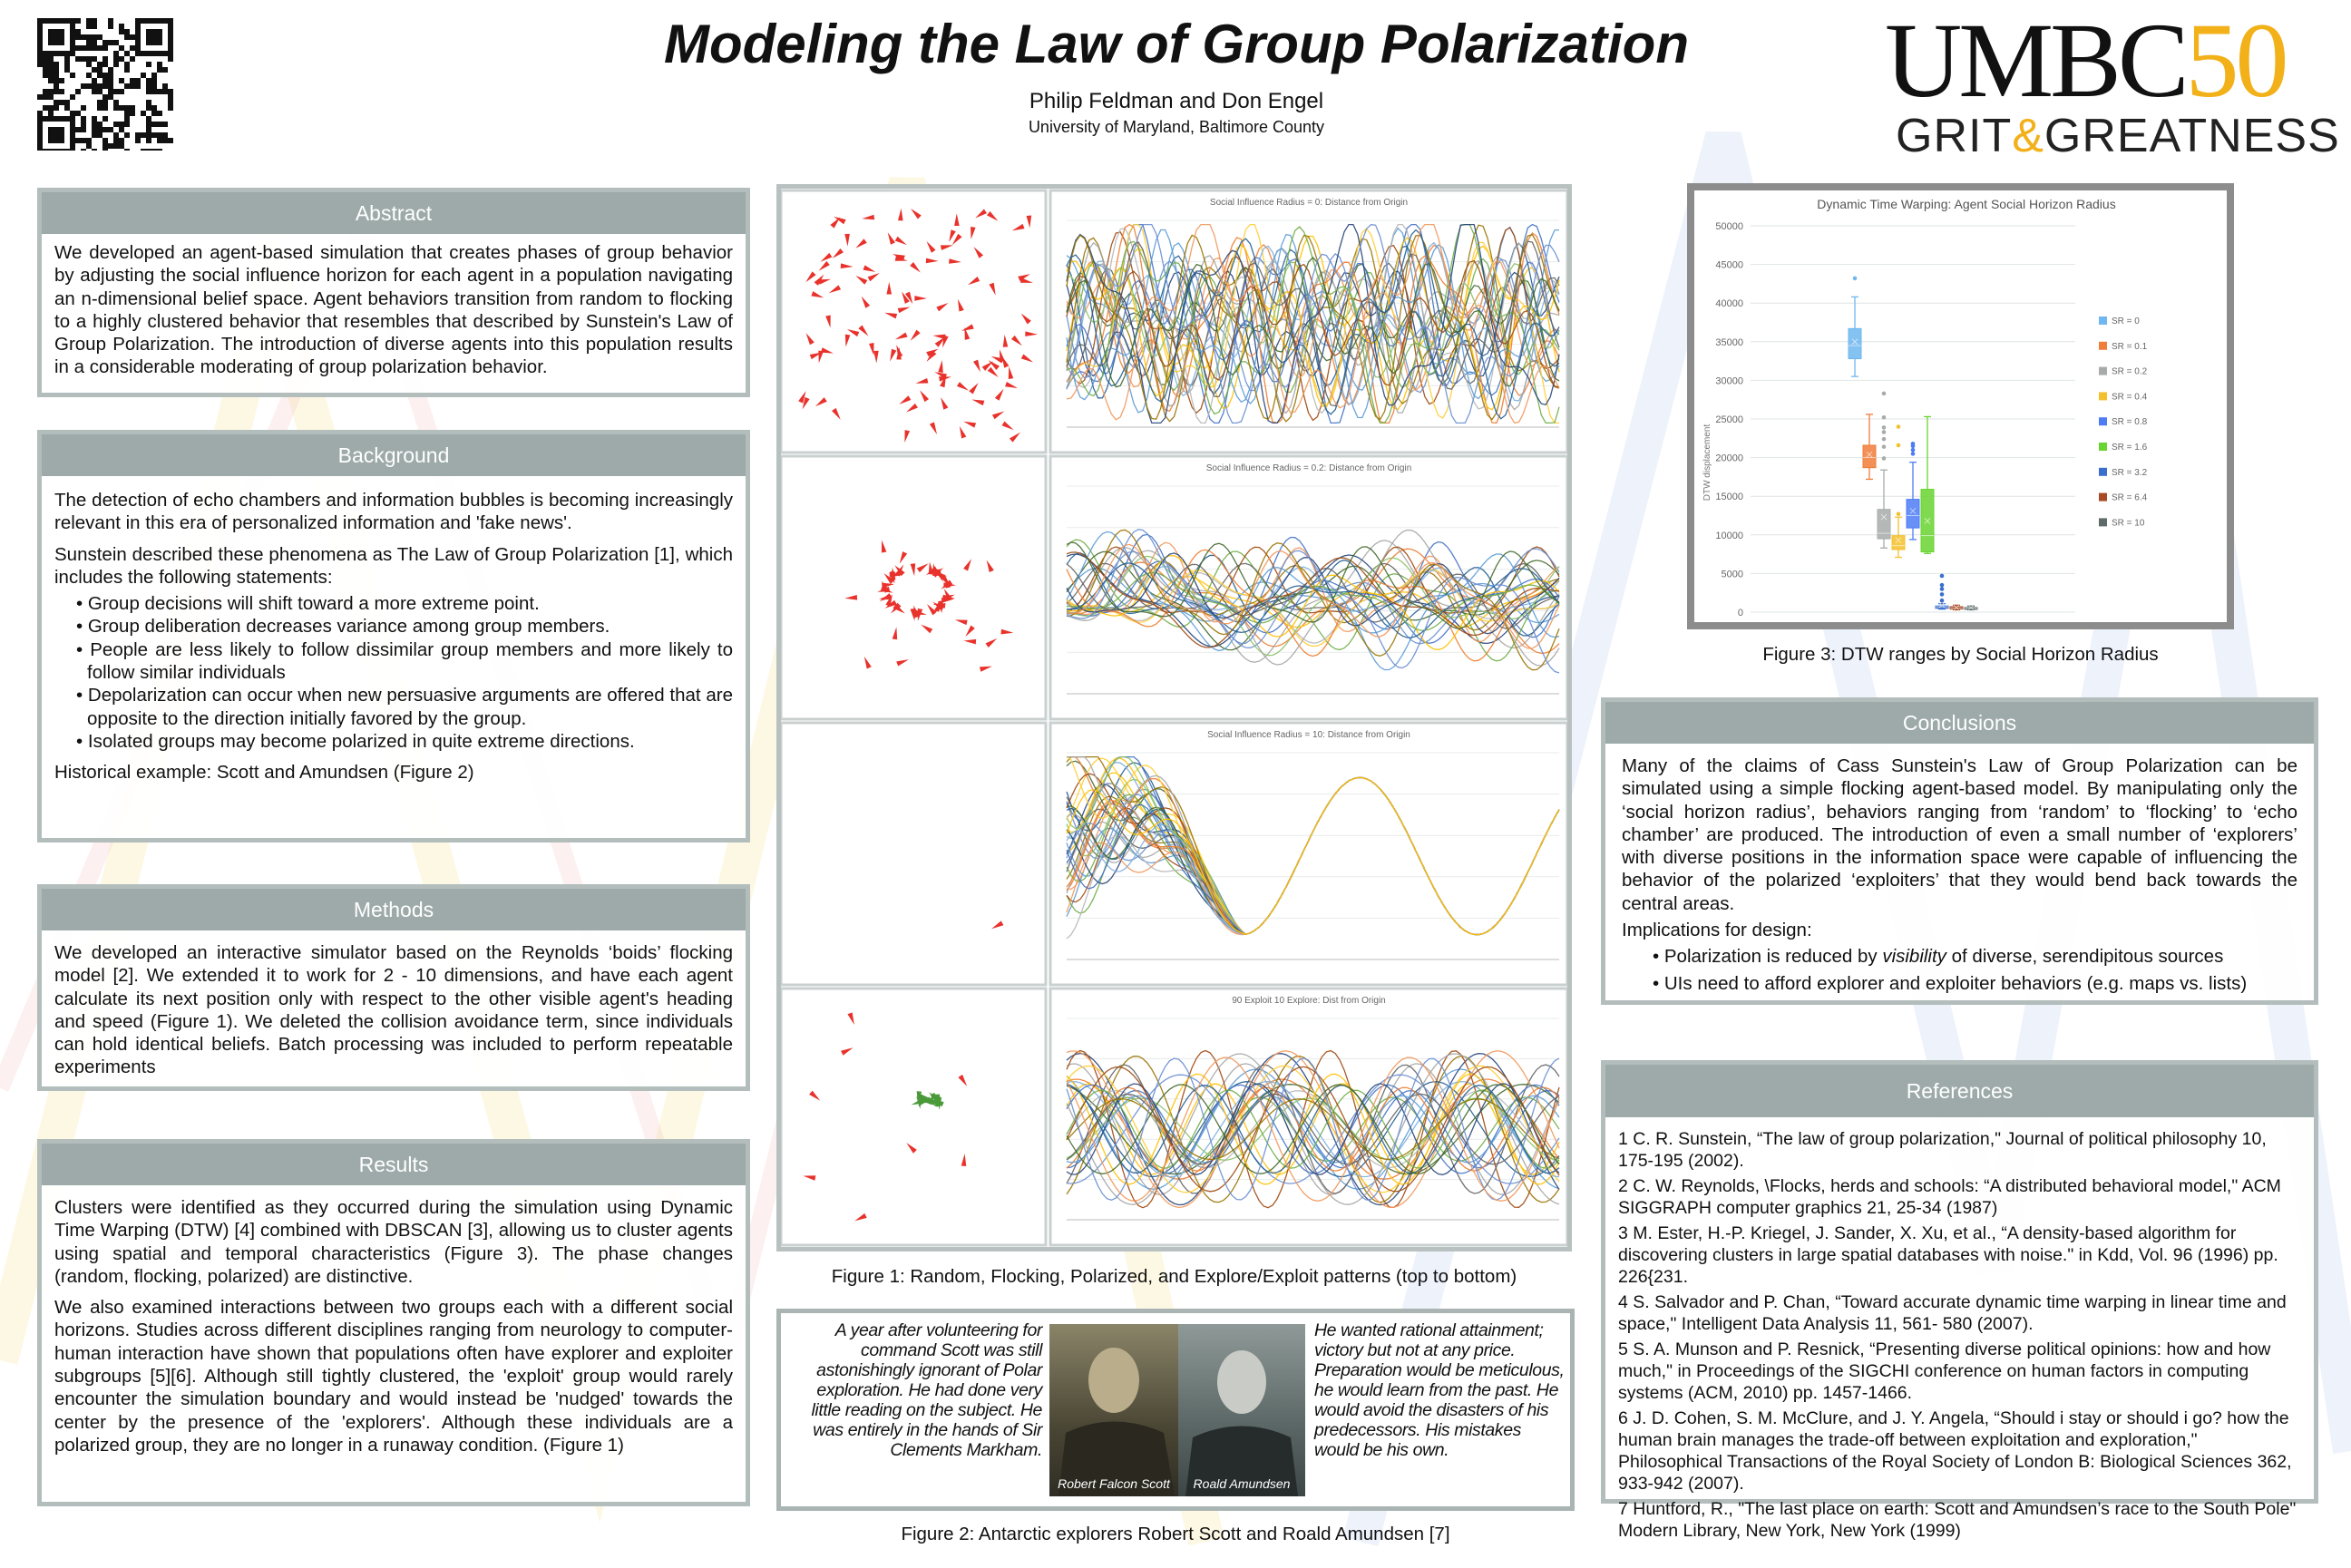 The height and width of the screenshot is (1568, 2351). I want to click on abstract-heading: Abstract, so click(394, 213).